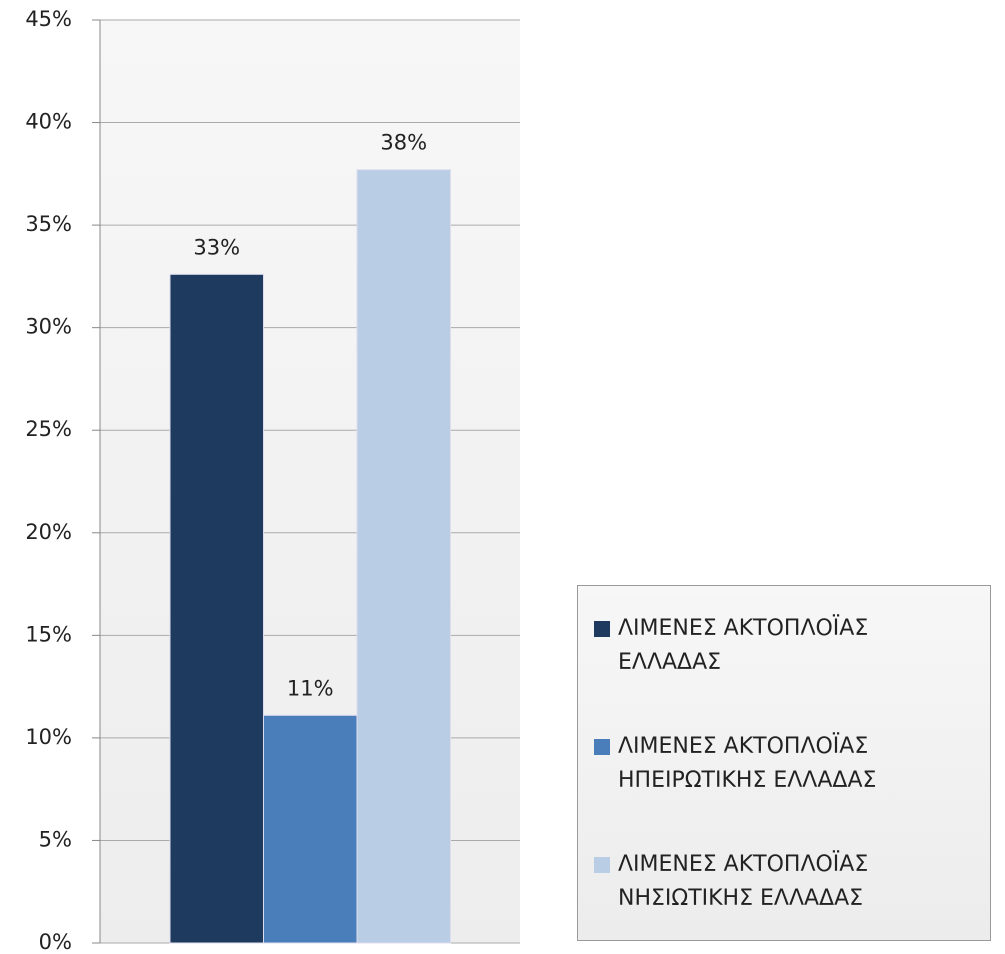 This screenshot has height=954, width=1005. What do you see at coordinates (48, 122) in the screenshot?
I see `y-tick-label: 40%` at bounding box center [48, 122].